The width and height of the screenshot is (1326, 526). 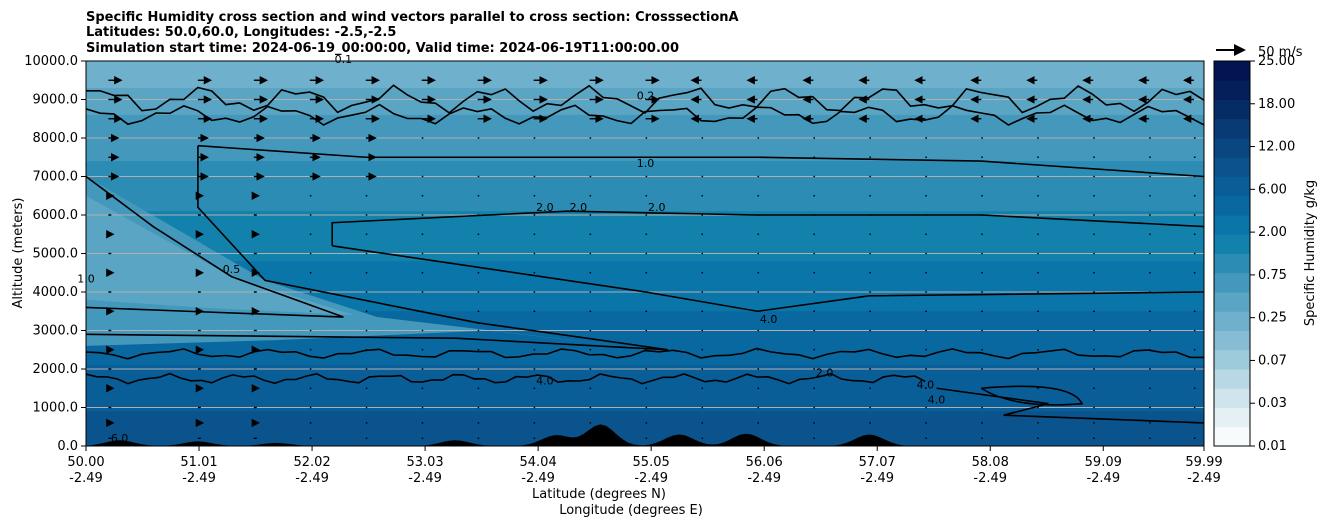 What do you see at coordinates (344, 59) in the screenshot?
I see `contour-label-0: 0.1` at bounding box center [344, 59].